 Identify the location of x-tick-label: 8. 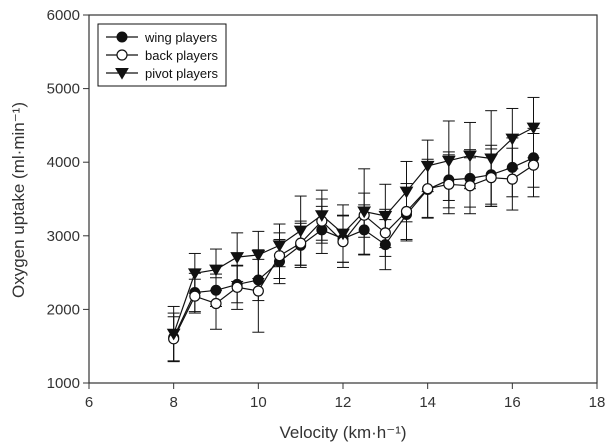
(173, 402).